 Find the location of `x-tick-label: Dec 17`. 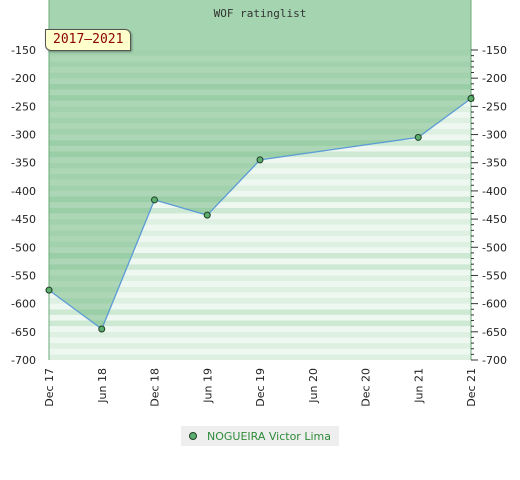

x-tick-label: Dec 17 is located at coordinates (49, 387).